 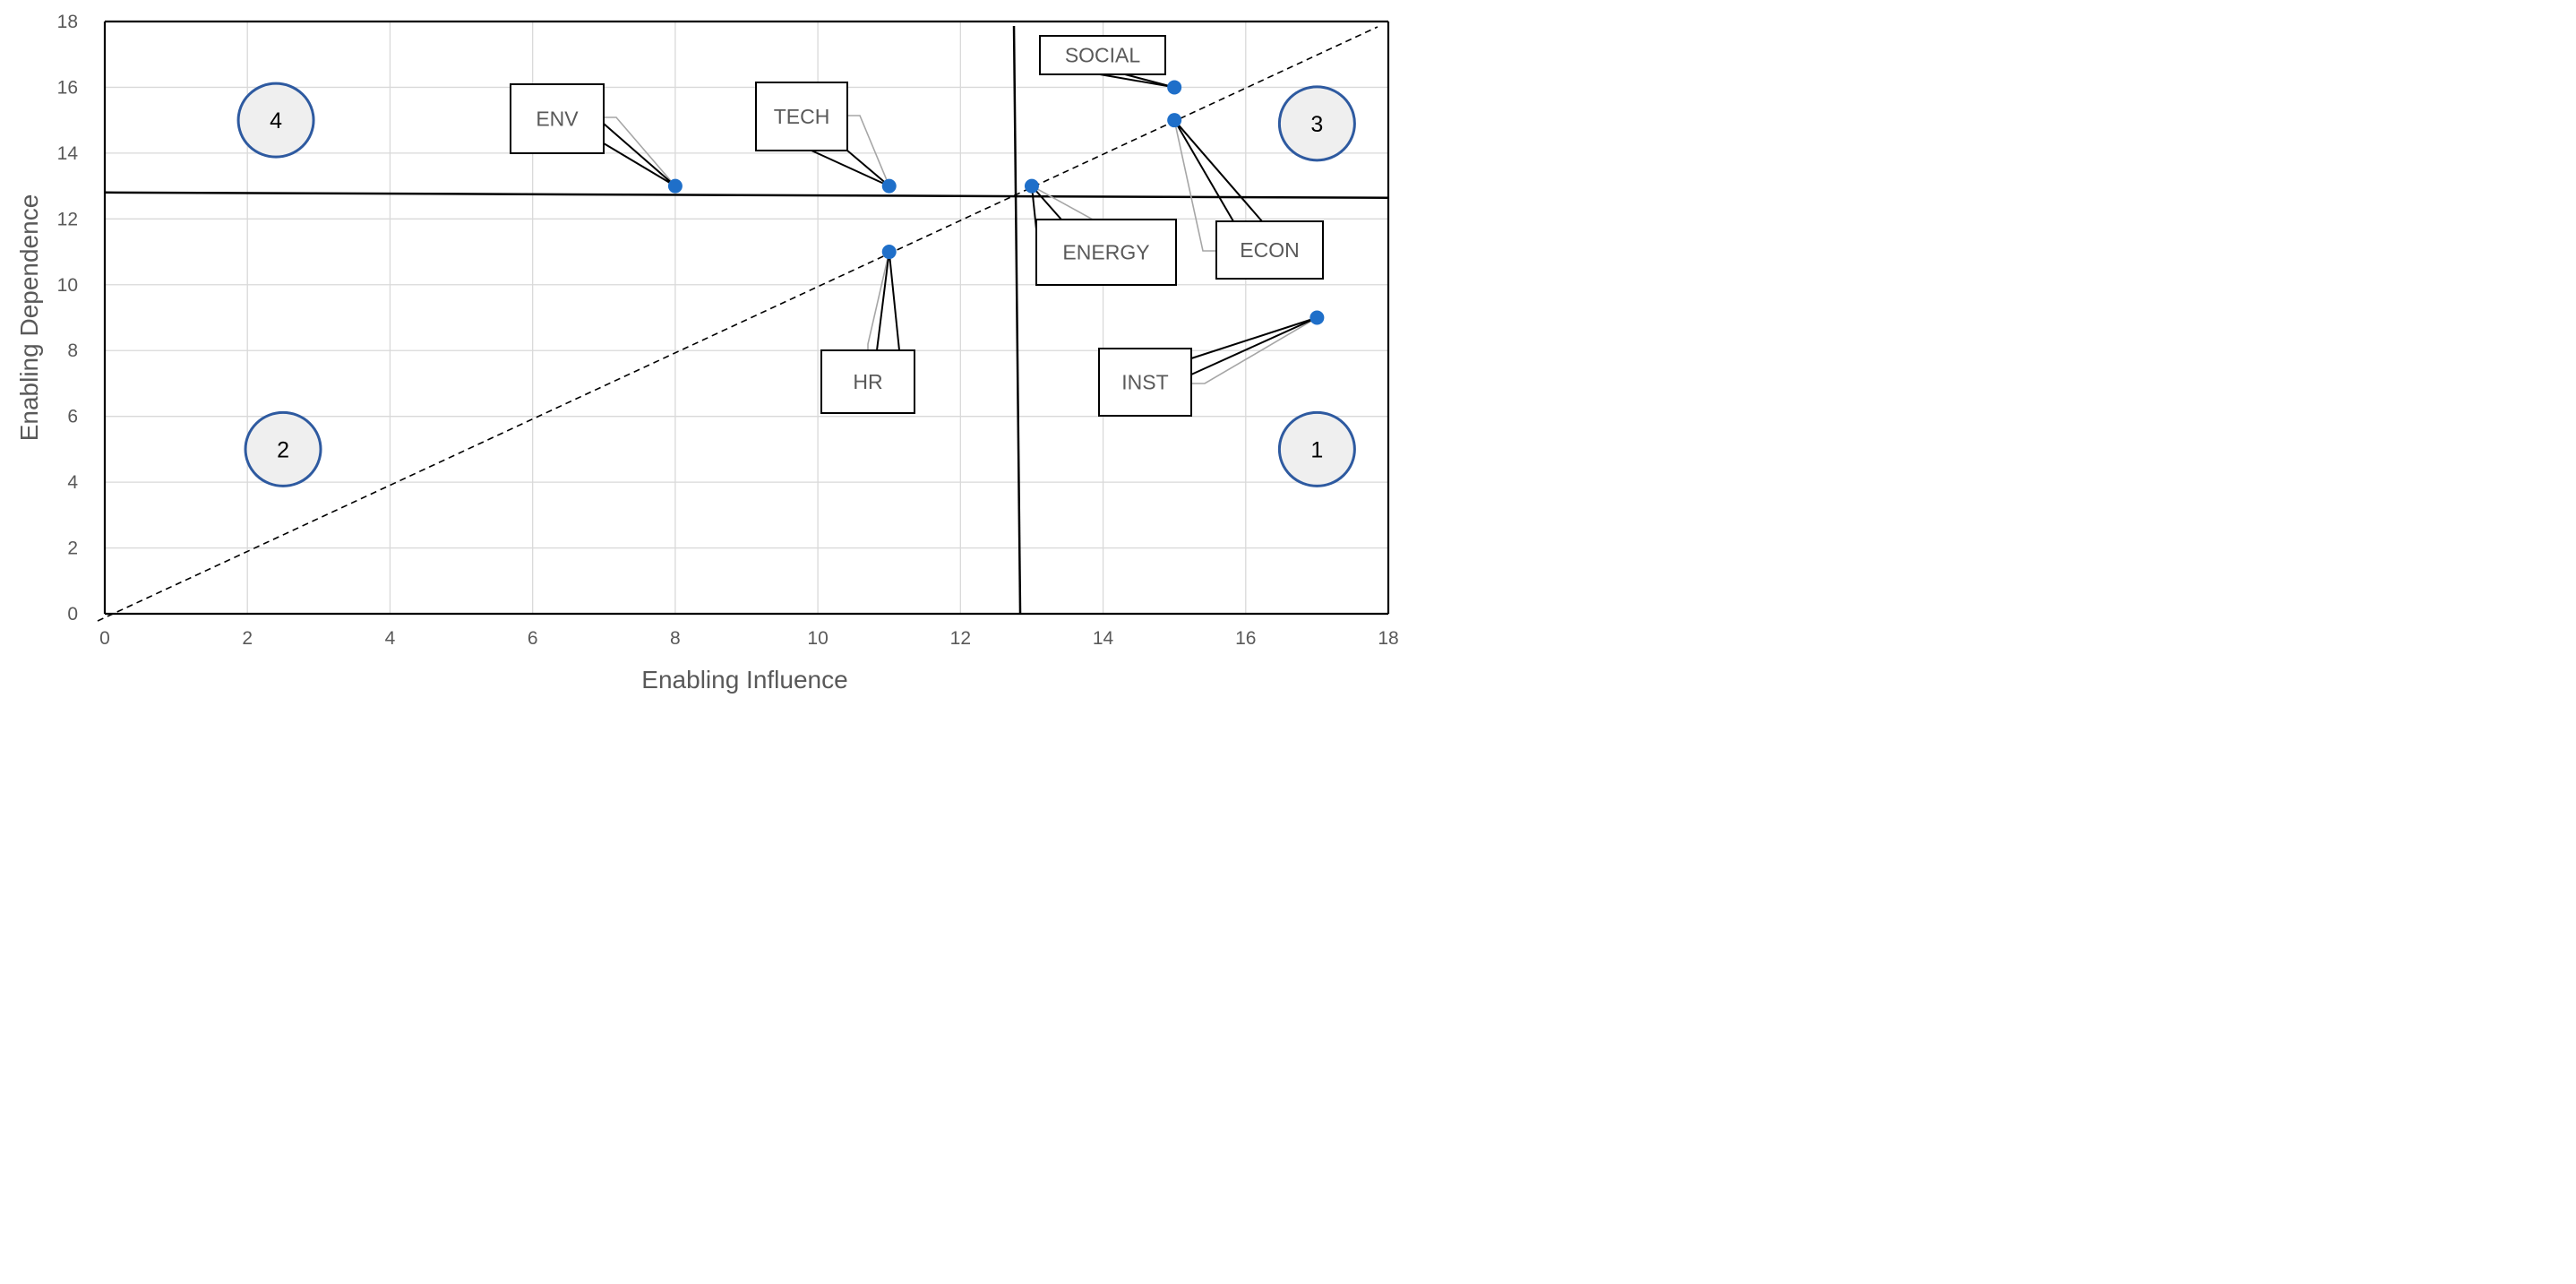 I want to click on x-tick-label: 8, so click(x=675, y=638).